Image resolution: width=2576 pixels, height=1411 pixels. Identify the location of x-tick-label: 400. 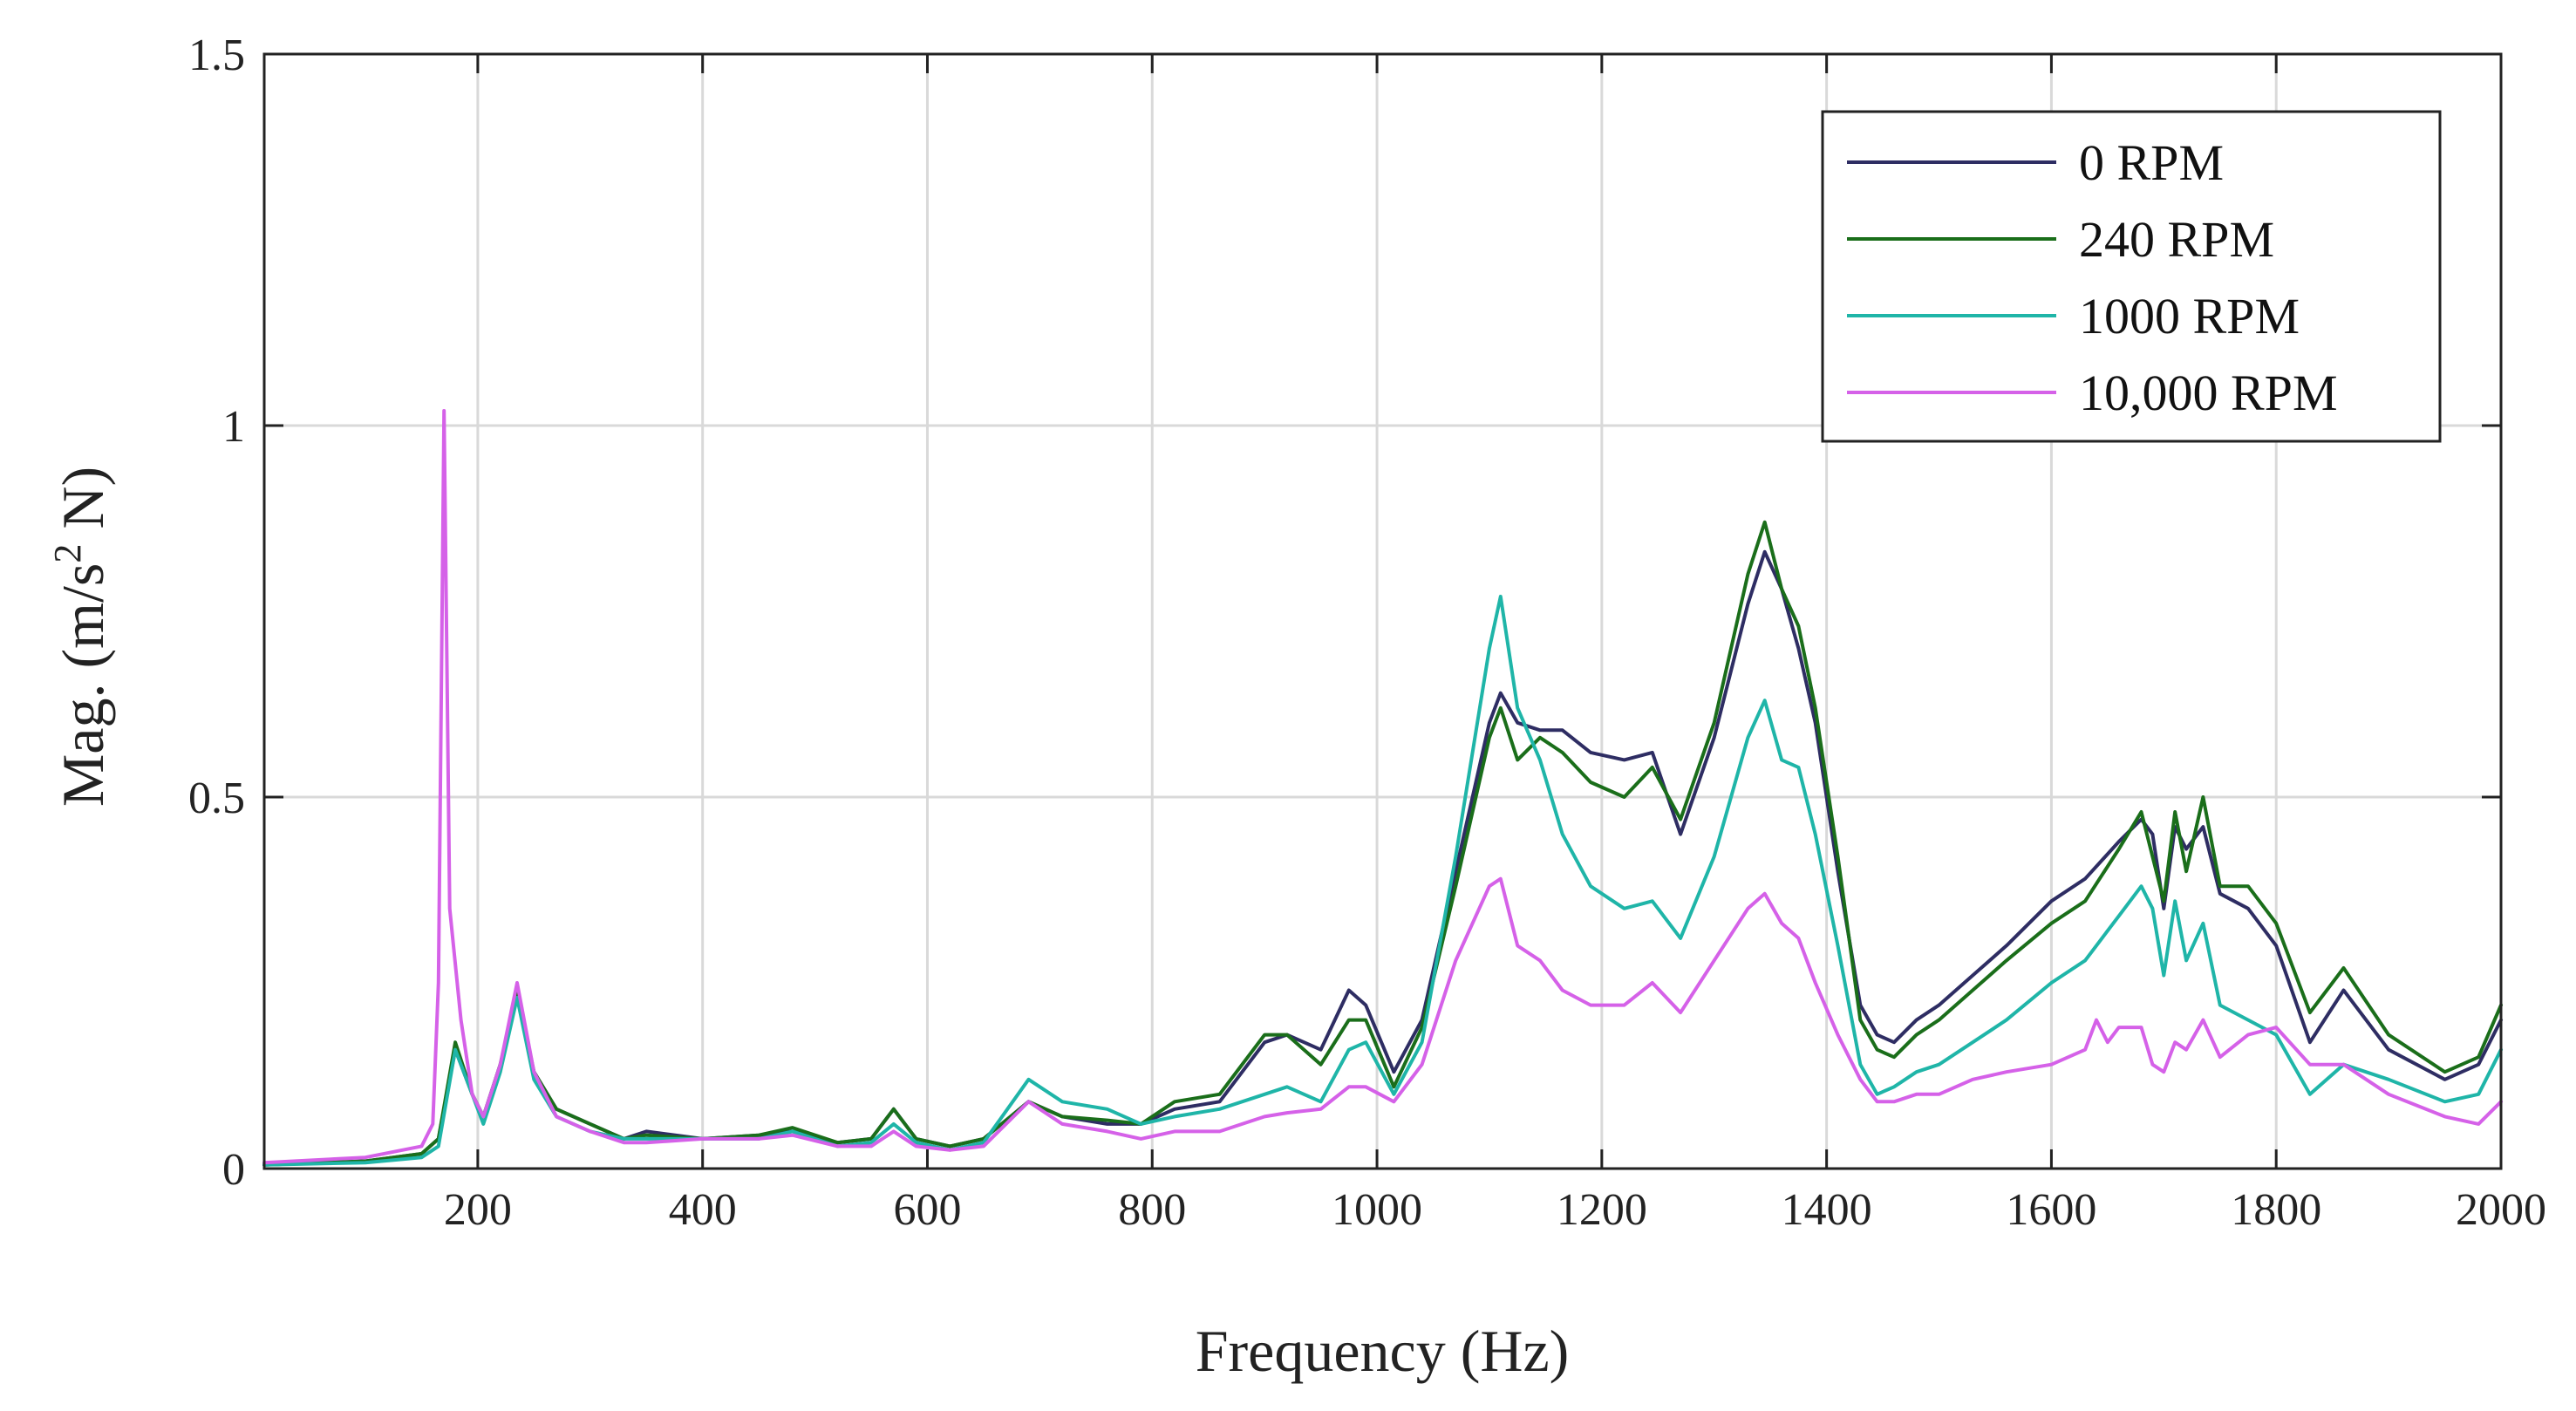
(703, 1210).